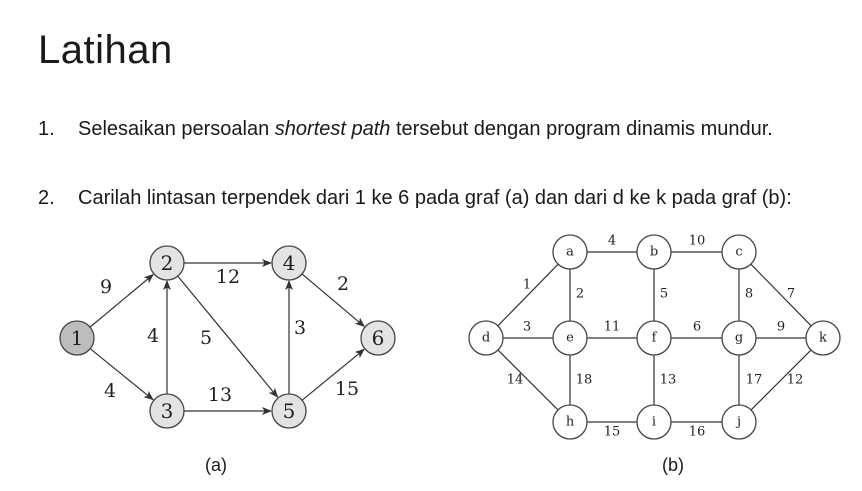 The height and width of the screenshot is (491, 862). What do you see at coordinates (332, 129) in the screenshot?
I see `item-emphasis: shortest path` at bounding box center [332, 129].